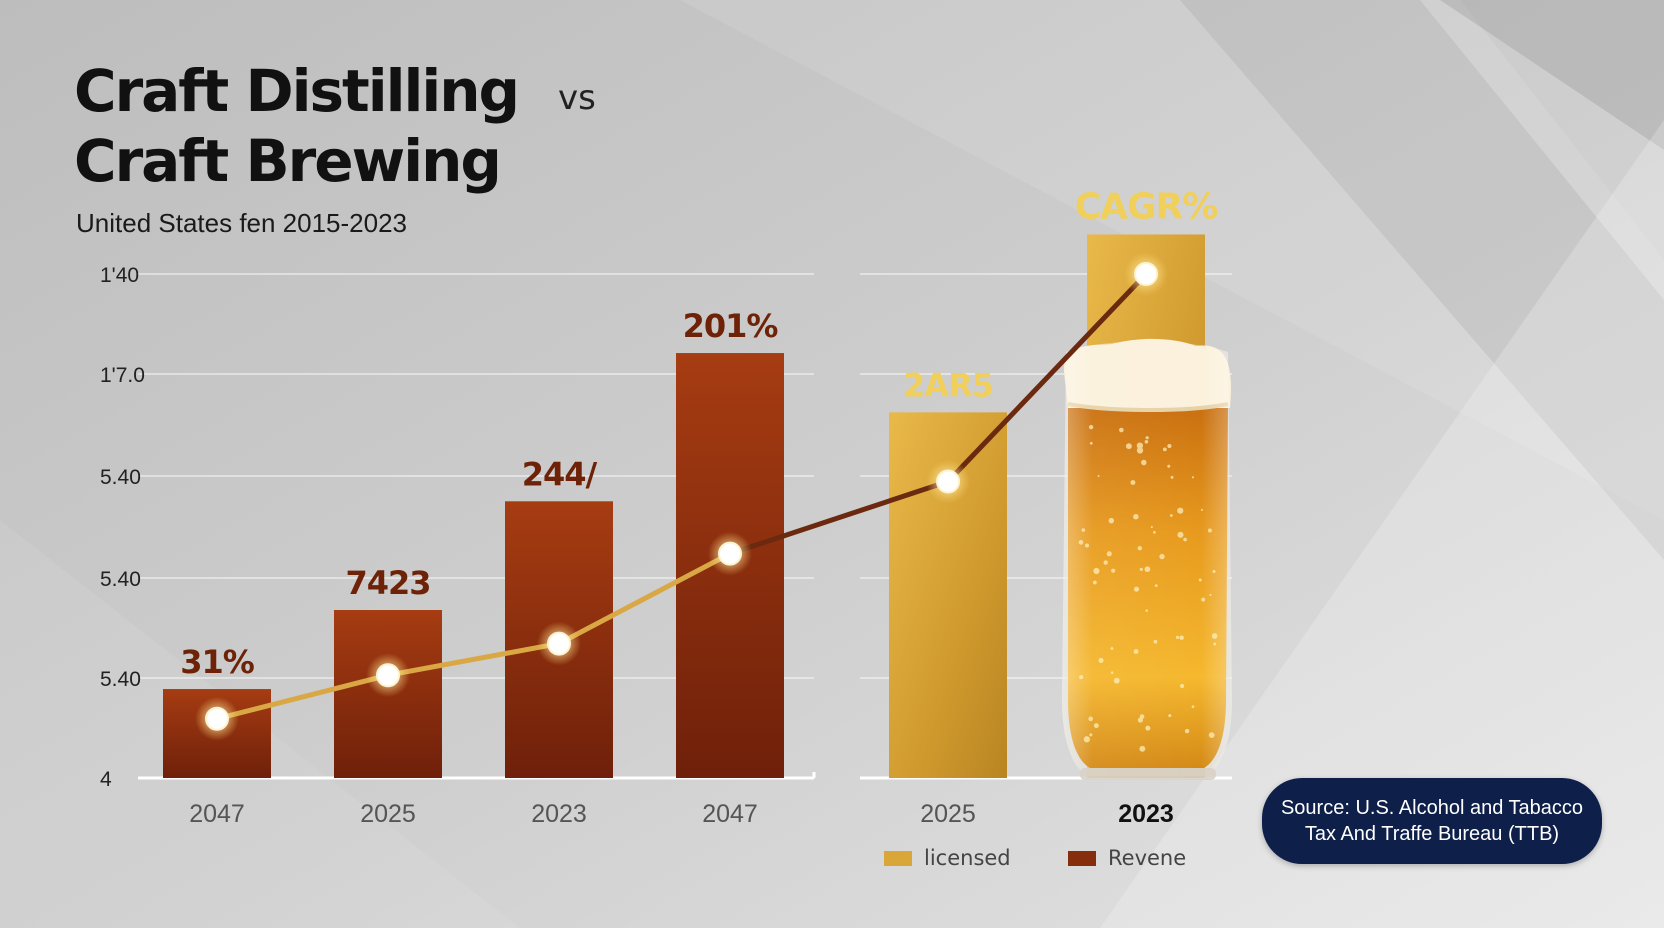  I want to click on x-tick-label-3: 2047, so click(730, 814).